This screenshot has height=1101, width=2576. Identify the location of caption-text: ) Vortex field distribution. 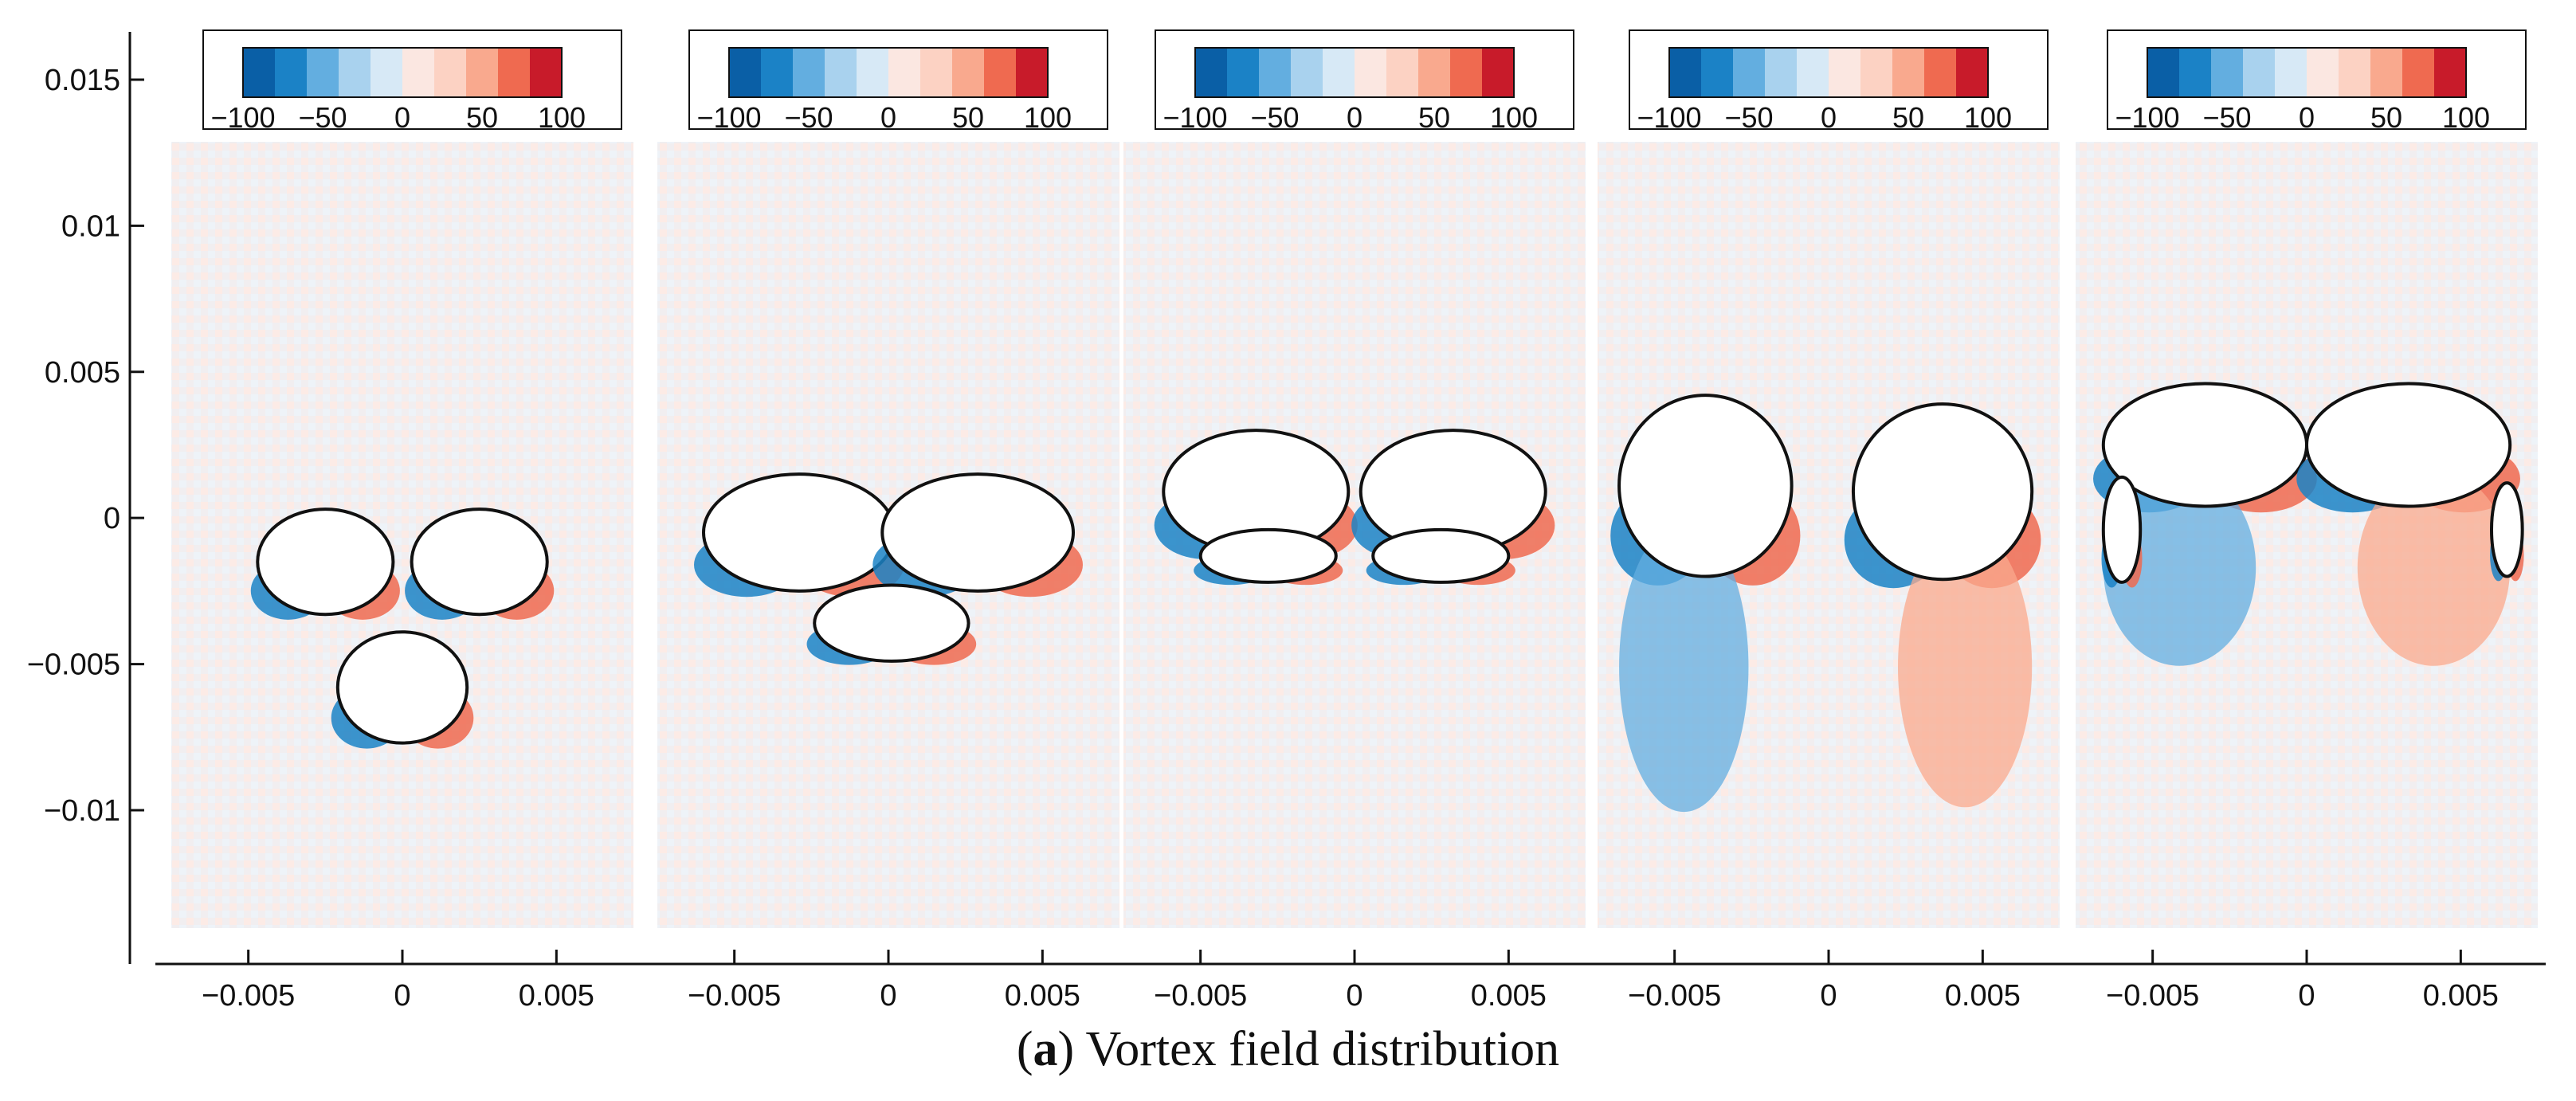
(1308, 1049).